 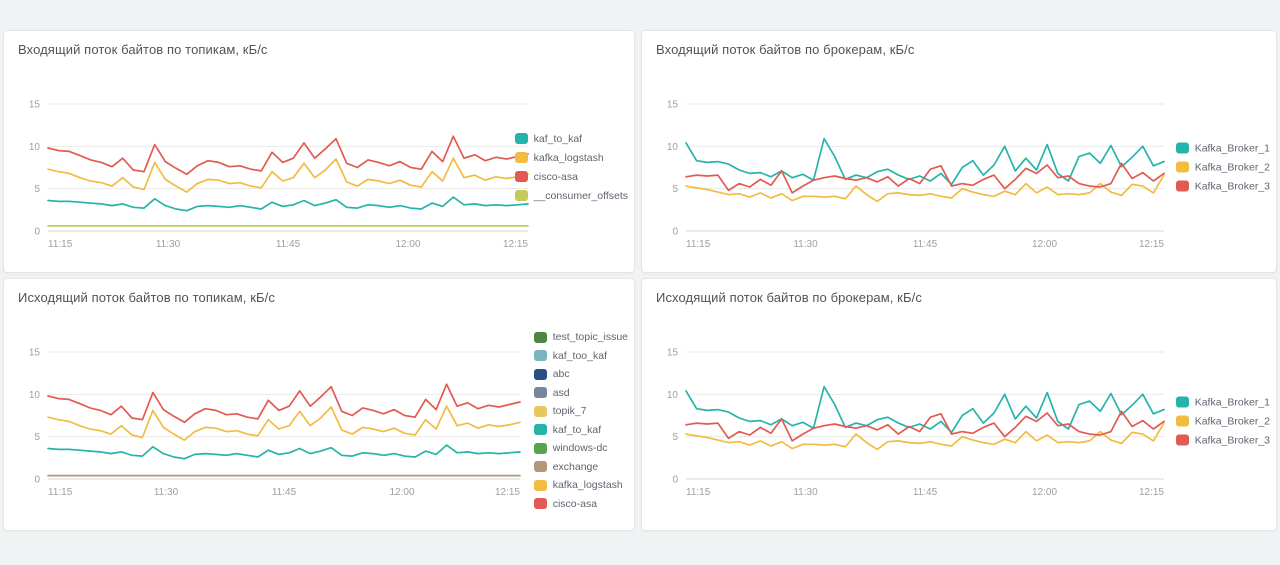 I want to click on legend-label: windows-dc, so click(x=580, y=448).